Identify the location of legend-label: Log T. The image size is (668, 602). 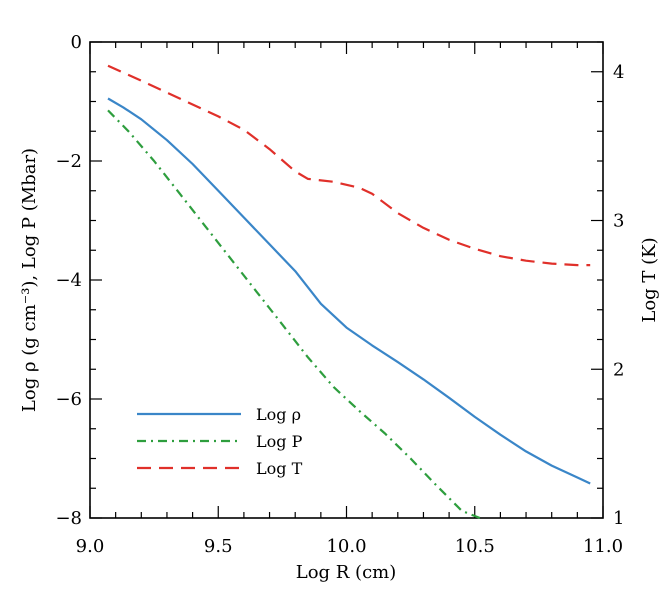
(279, 468).